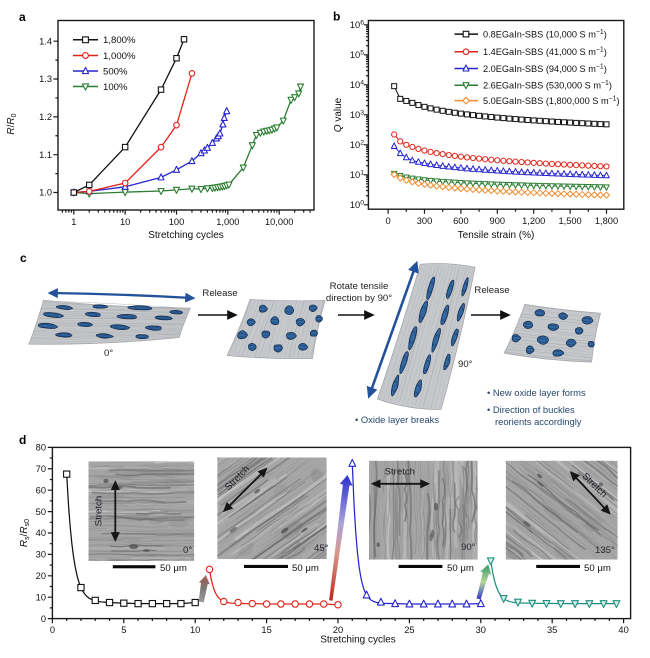 The width and height of the screenshot is (650, 658). I want to click on svg-text: 10⁵, so click(357, 55).